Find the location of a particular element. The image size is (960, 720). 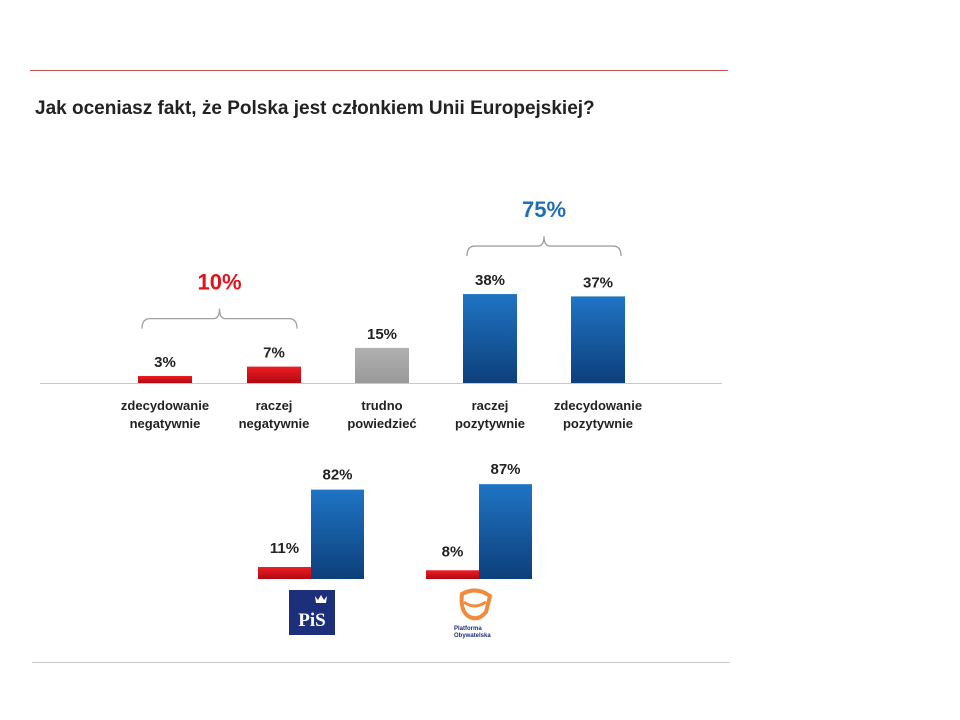

top-divider is located at coordinates (379, 70).